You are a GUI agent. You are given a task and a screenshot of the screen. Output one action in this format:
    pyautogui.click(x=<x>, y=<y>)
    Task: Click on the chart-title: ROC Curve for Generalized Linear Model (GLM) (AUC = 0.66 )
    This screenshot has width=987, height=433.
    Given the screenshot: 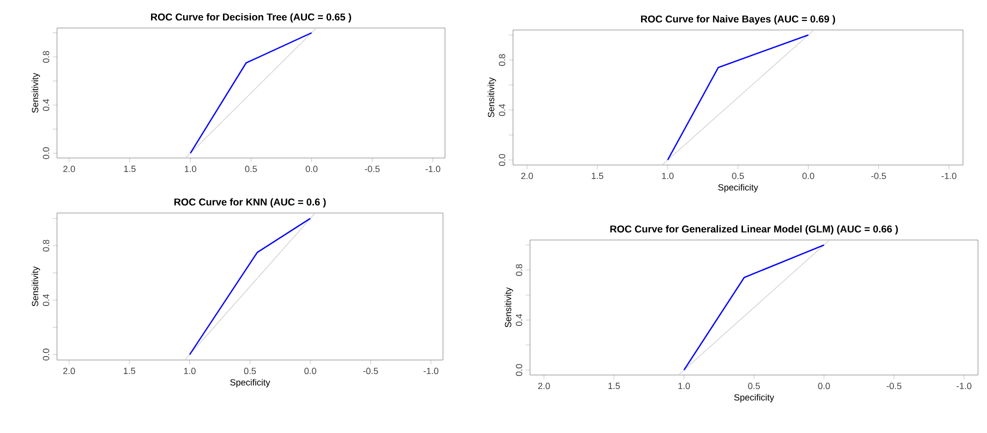 What is the action you would take?
    pyautogui.click(x=754, y=229)
    